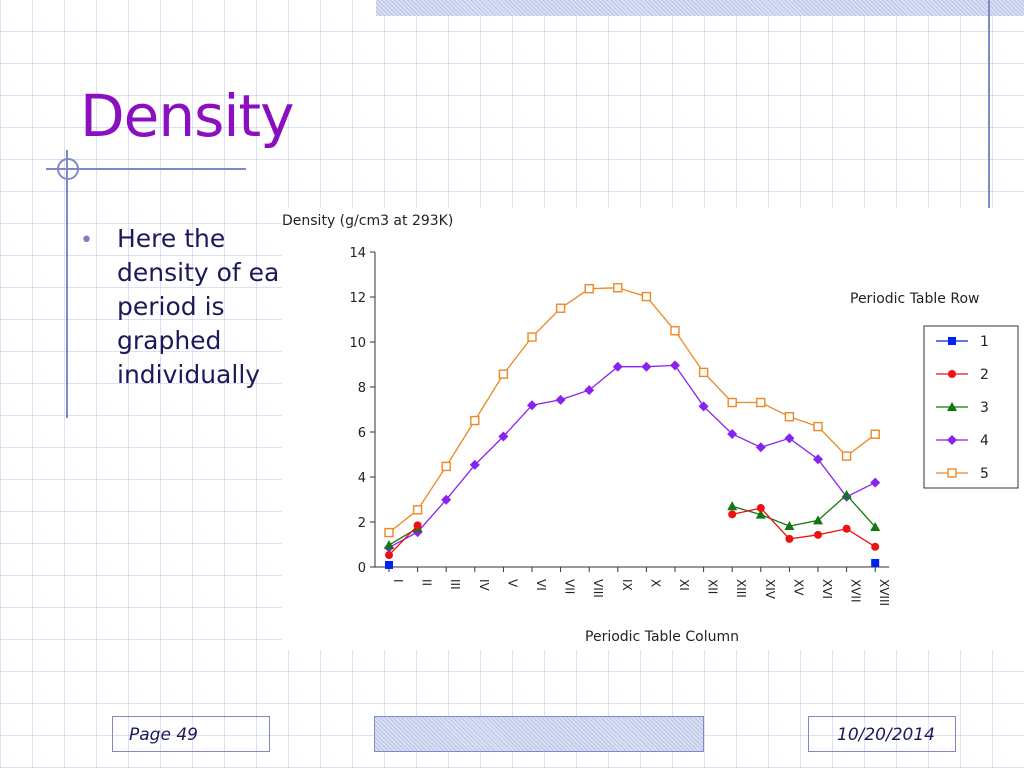  Describe the element at coordinates (818, 459) in the screenshot. I see `series-4-point-XVI` at that location.